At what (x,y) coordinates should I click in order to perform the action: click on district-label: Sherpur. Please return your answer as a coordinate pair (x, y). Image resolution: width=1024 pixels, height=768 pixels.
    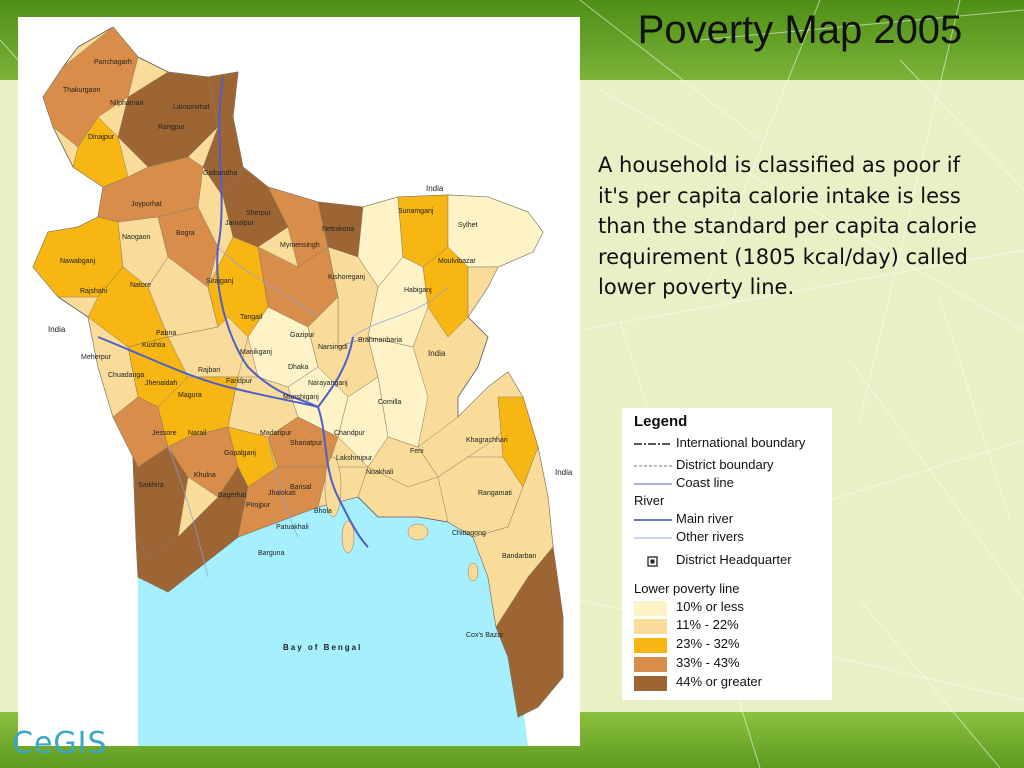
    Looking at the image, I should click on (259, 213).